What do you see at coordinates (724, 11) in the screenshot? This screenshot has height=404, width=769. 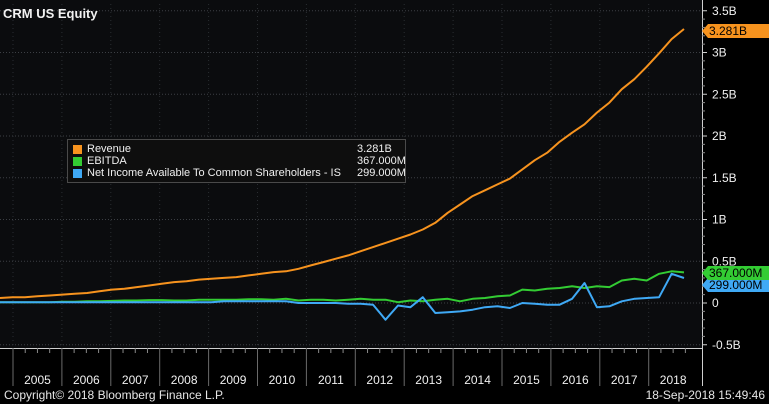 I see `y-tick-label: 3.5B` at bounding box center [724, 11].